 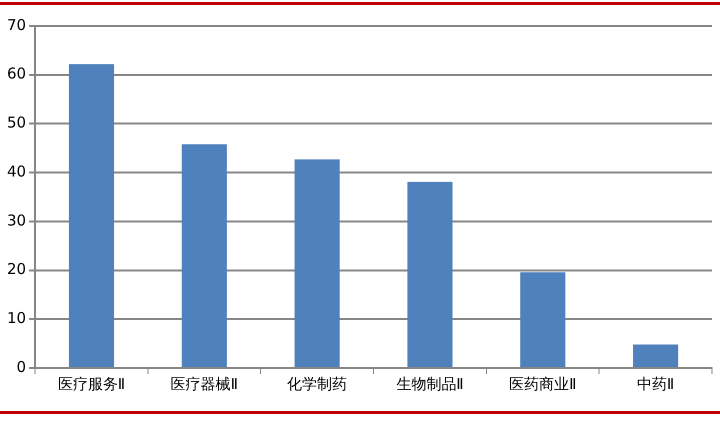 What do you see at coordinates (16, 73) in the screenshot?
I see `y-tick-label: 60` at bounding box center [16, 73].